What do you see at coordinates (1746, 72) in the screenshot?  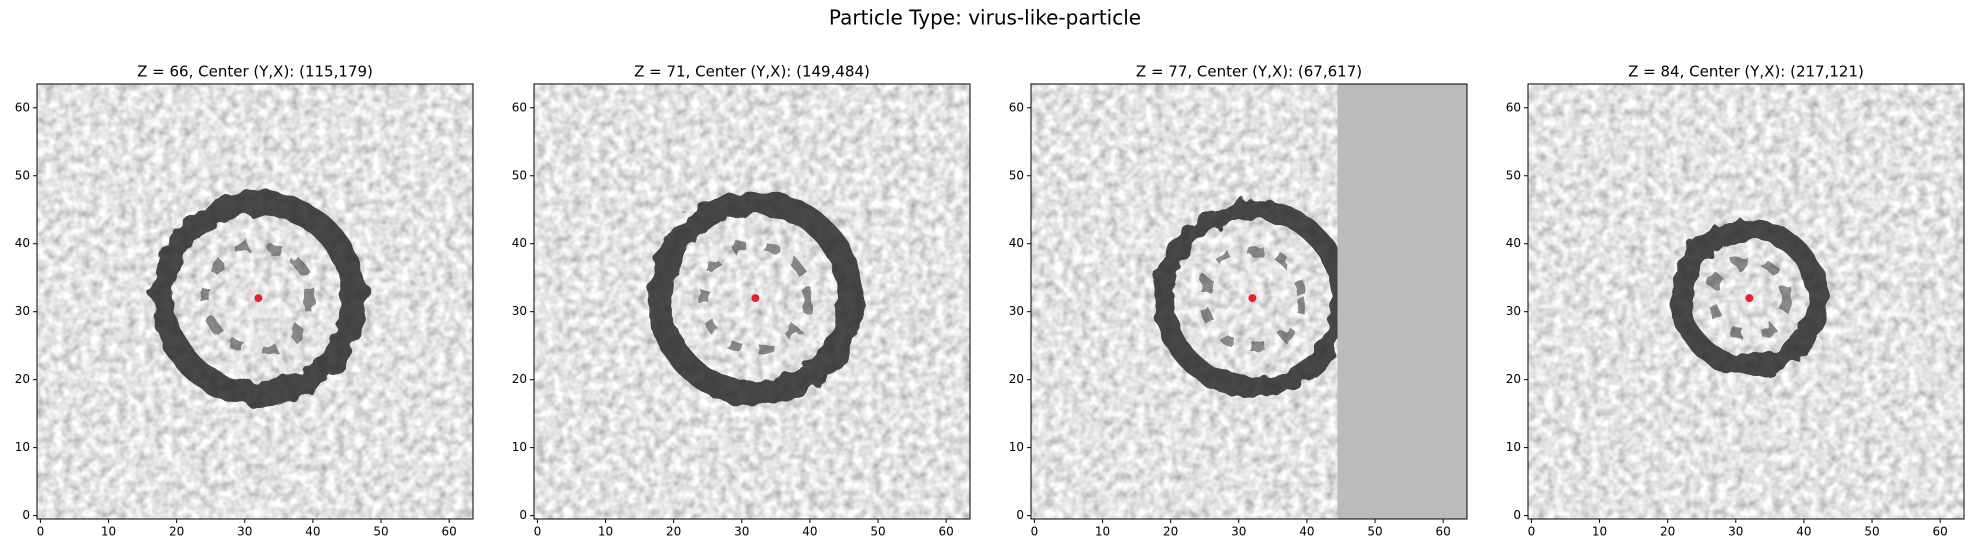 I see `axes-title: Z = 84, Center (Y,X): (217,121)` at bounding box center [1746, 72].